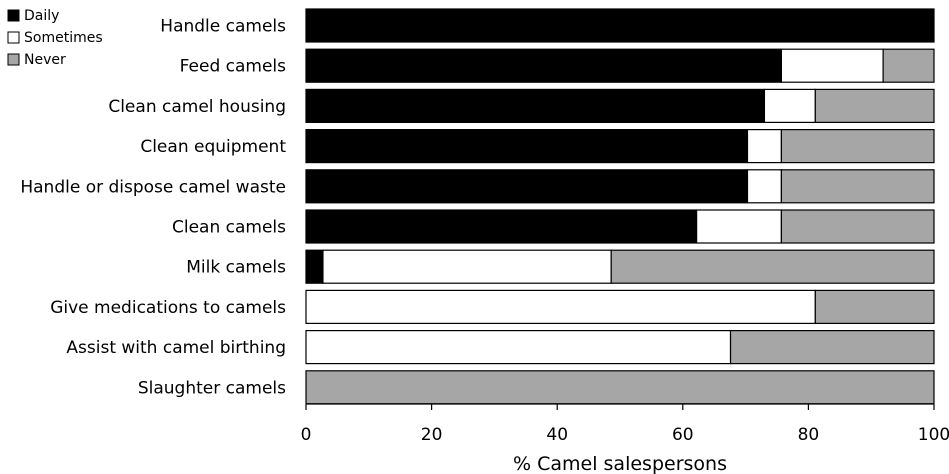 This screenshot has width=949, height=474. I want to click on x-tick-label: 40, so click(557, 435).